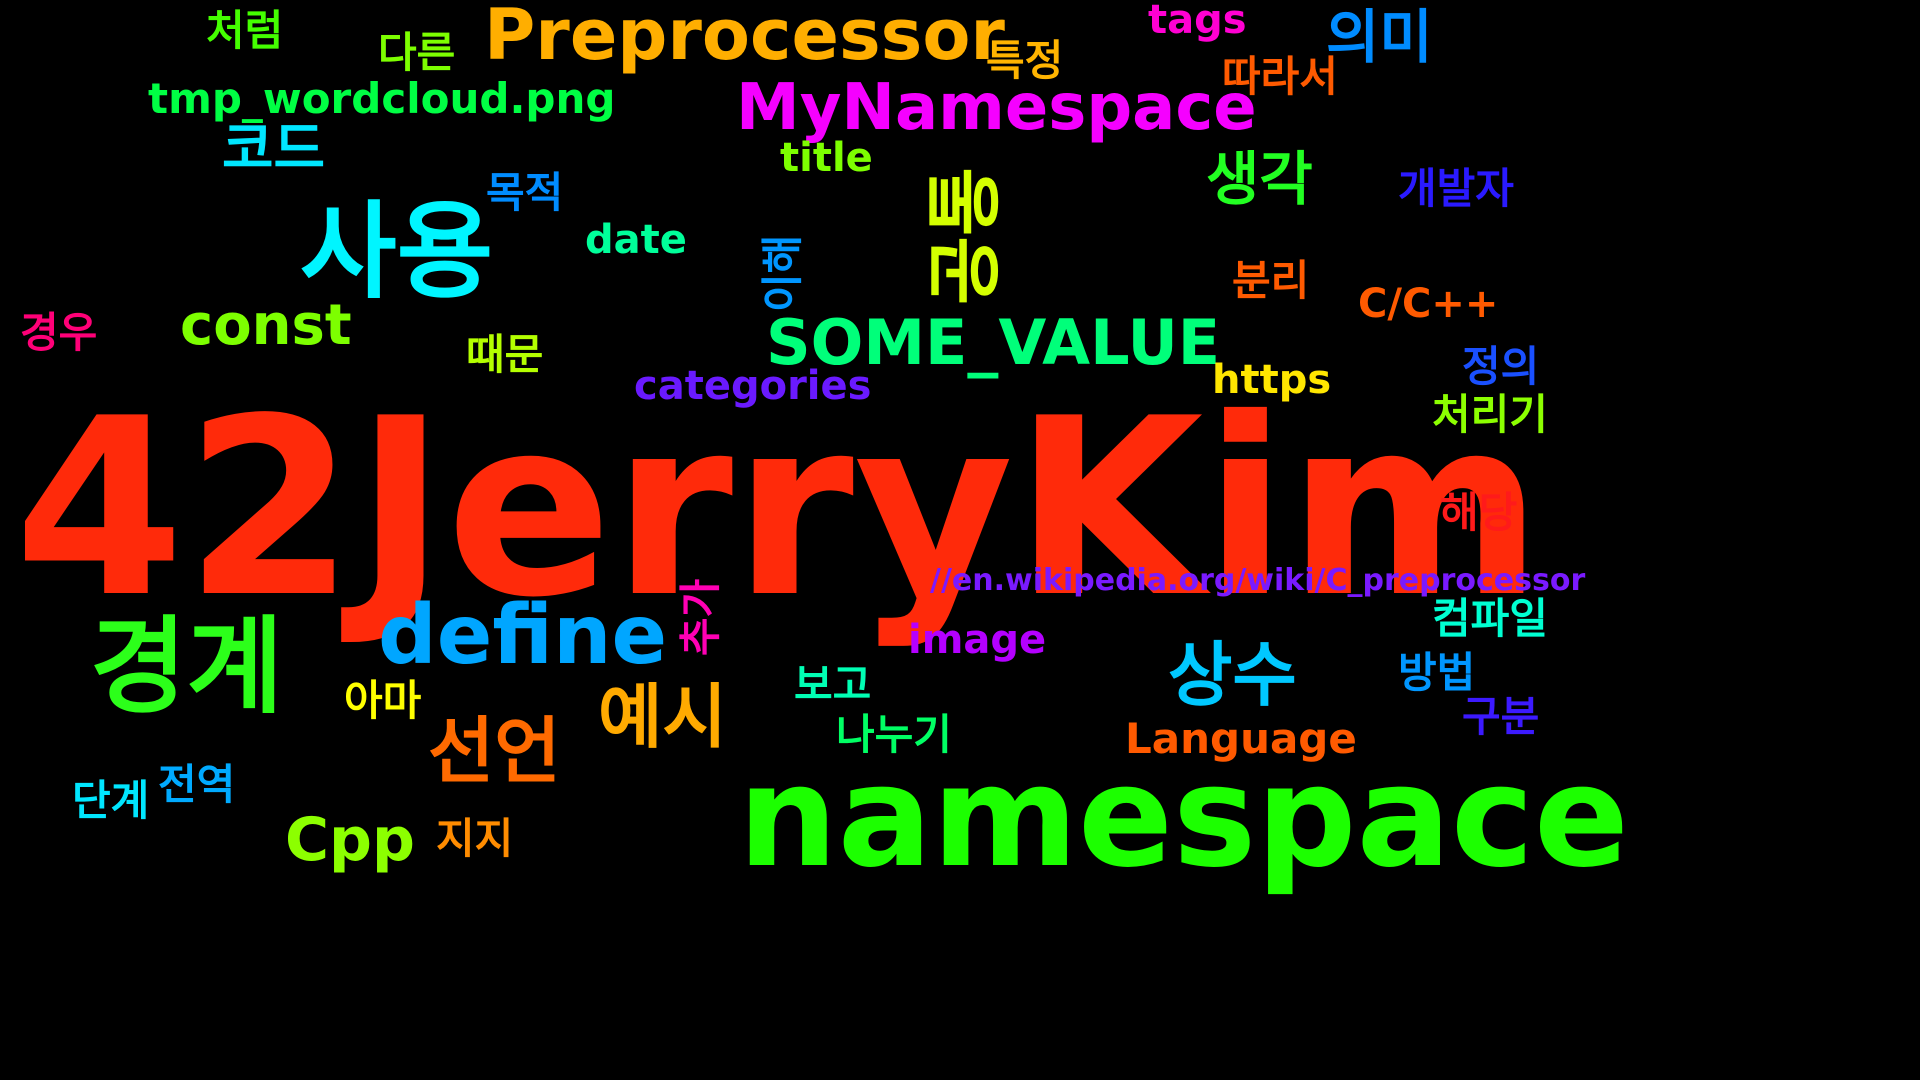 The width and height of the screenshot is (1920, 1080). Describe the element at coordinates (525, 192) in the screenshot. I see `word-purpose: 목적` at that location.